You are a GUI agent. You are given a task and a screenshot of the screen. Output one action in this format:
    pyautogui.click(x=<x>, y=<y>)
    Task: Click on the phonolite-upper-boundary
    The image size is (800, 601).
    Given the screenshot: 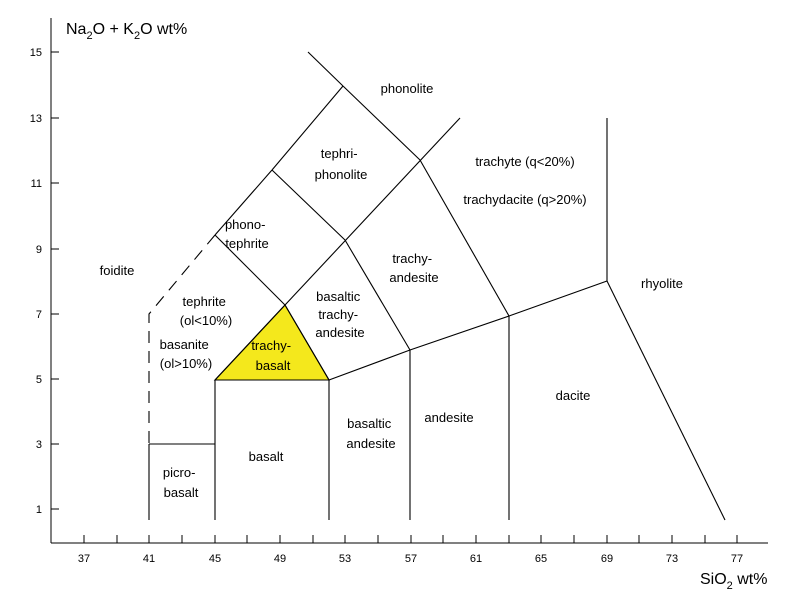 What is the action you would take?
    pyautogui.click(x=325, y=69)
    